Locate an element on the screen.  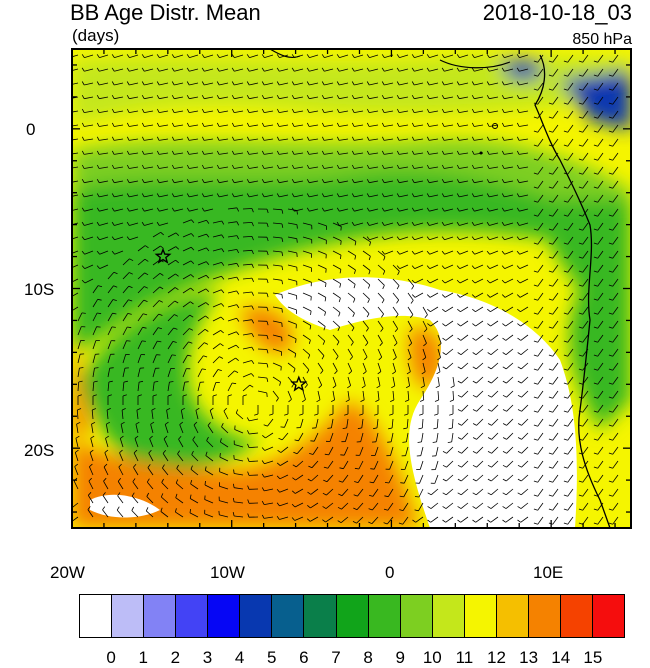
colorbar-tick-label: 13 is located at coordinates (528, 658).